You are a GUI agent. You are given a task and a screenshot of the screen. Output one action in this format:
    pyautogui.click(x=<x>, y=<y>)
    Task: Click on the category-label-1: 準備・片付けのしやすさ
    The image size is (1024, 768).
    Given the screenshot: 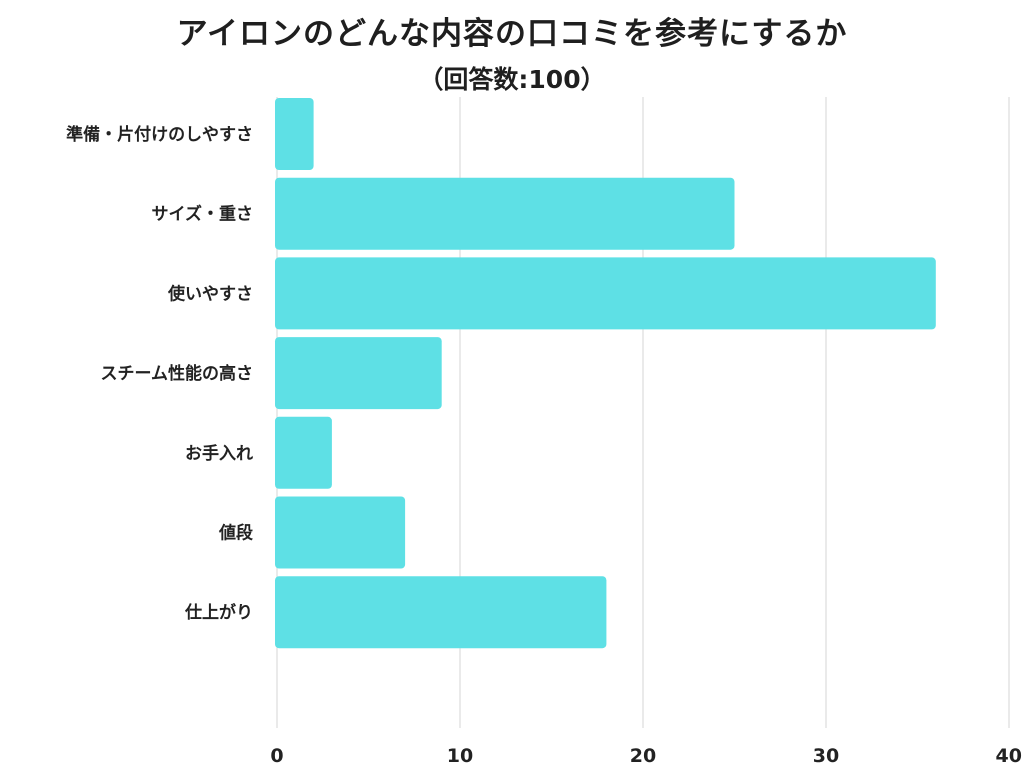 What is the action you would take?
    pyautogui.click(x=159, y=134)
    